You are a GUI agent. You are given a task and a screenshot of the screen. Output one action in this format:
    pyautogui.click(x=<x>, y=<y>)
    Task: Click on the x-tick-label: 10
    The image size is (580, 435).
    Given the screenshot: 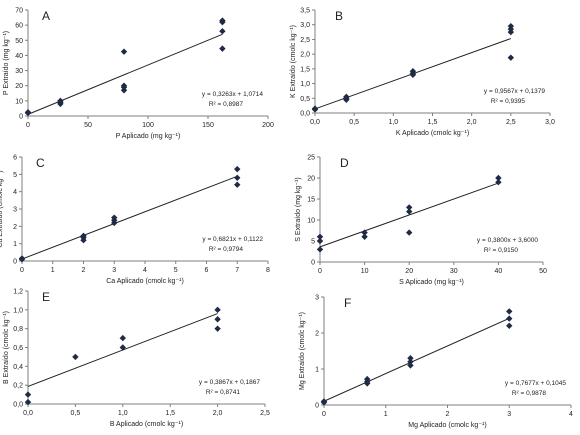 What is the action you would take?
    pyautogui.click(x=365, y=271)
    